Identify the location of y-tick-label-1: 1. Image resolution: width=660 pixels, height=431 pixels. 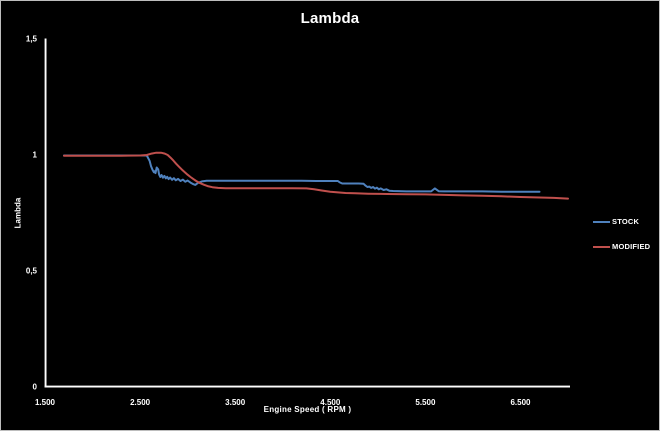
(34, 155).